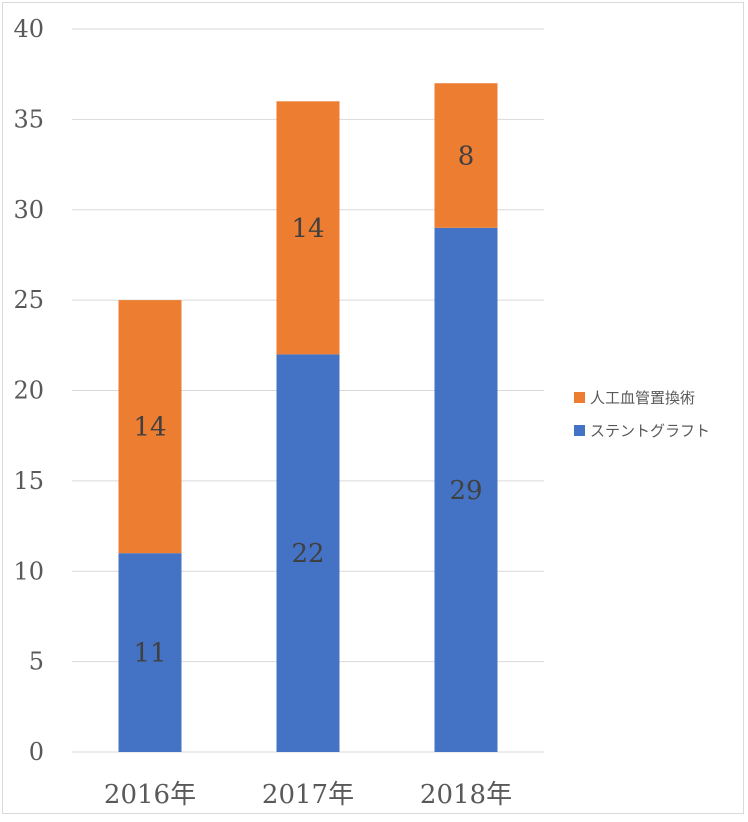 The width and height of the screenshot is (748, 822). What do you see at coordinates (28, 29) in the screenshot?
I see `y-tick-label: 40` at bounding box center [28, 29].